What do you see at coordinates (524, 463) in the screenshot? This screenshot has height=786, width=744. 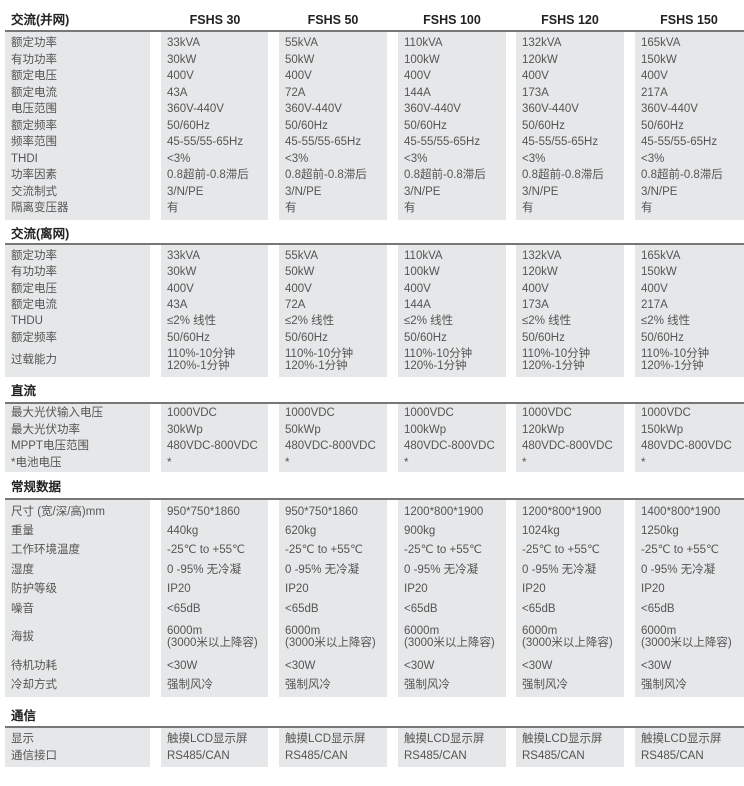 I see `spec-value: *` at bounding box center [524, 463].